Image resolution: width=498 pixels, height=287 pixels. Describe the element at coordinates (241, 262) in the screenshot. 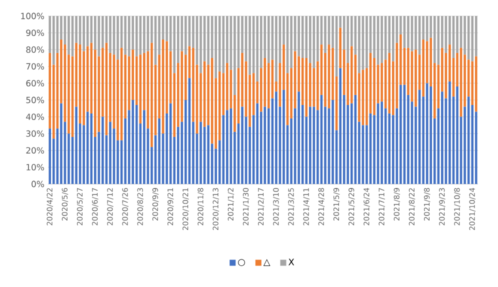

I see `legend-label: ○` at that location.